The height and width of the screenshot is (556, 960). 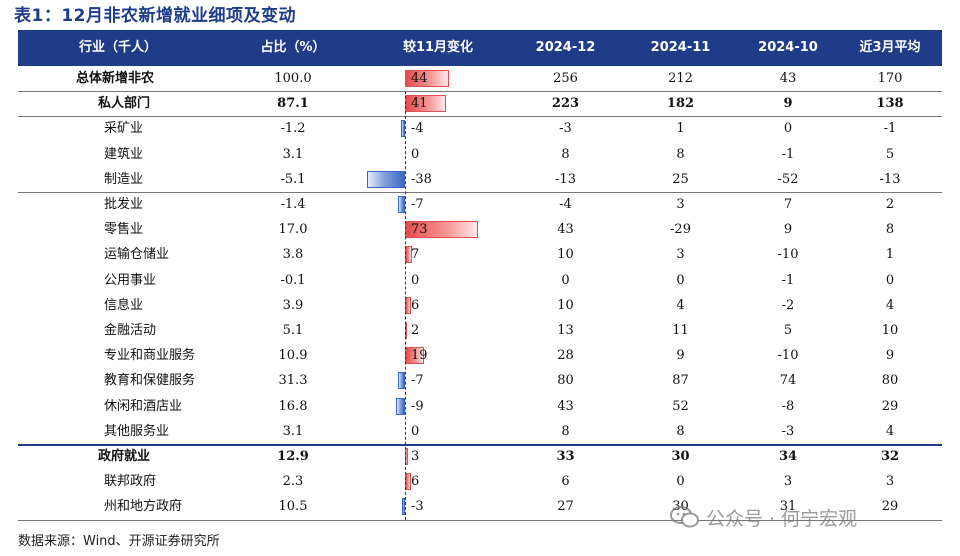 I want to click on col-header-change: 较11月变化, so click(x=438, y=47).